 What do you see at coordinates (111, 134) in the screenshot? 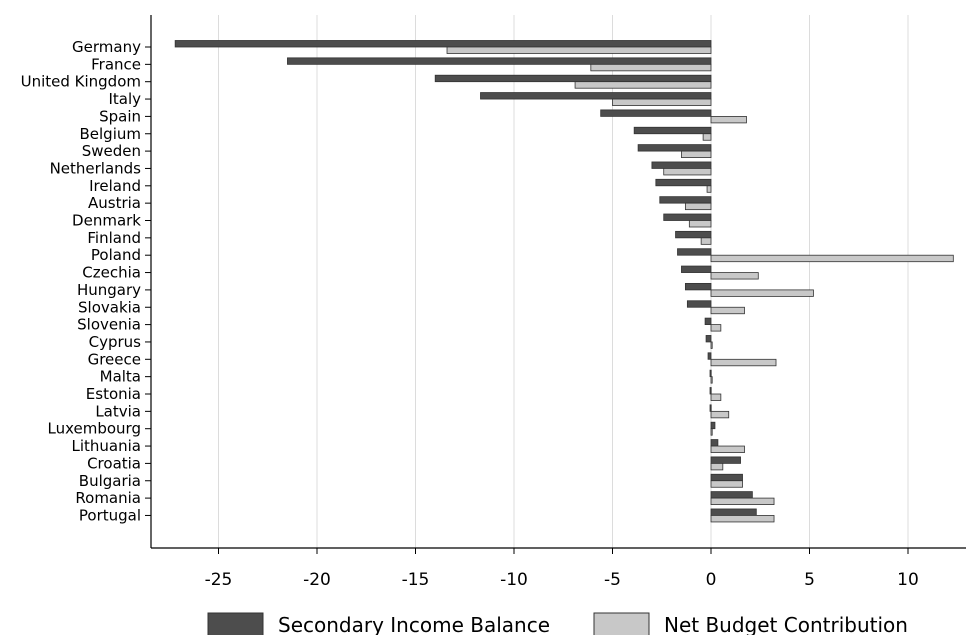
I see `category-label: Belgium` at bounding box center [111, 134].